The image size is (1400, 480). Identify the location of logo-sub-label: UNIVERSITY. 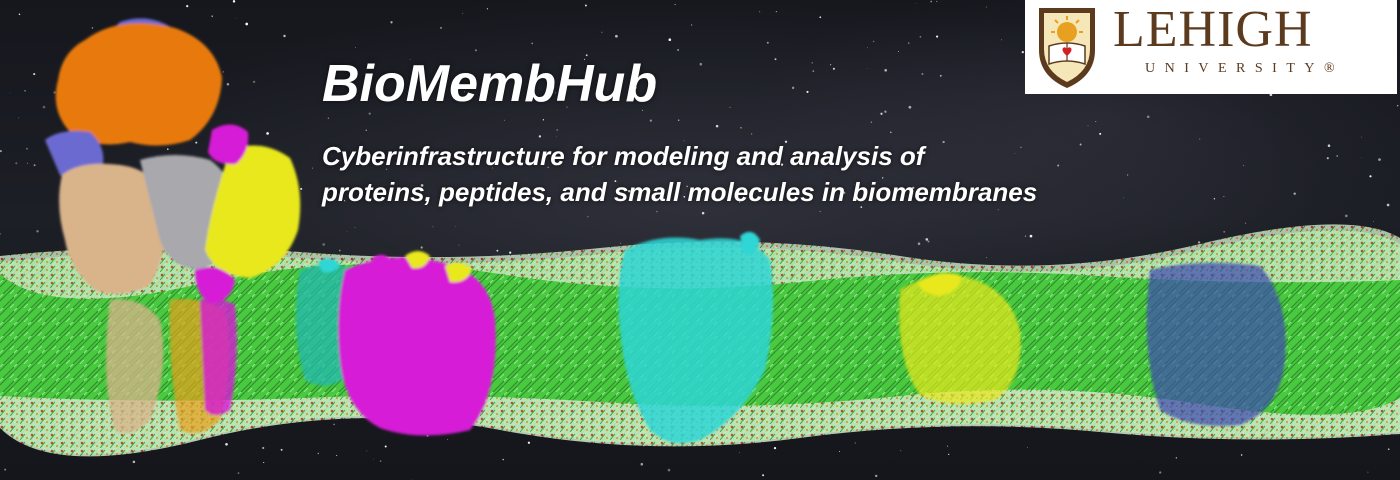
(1234, 68).